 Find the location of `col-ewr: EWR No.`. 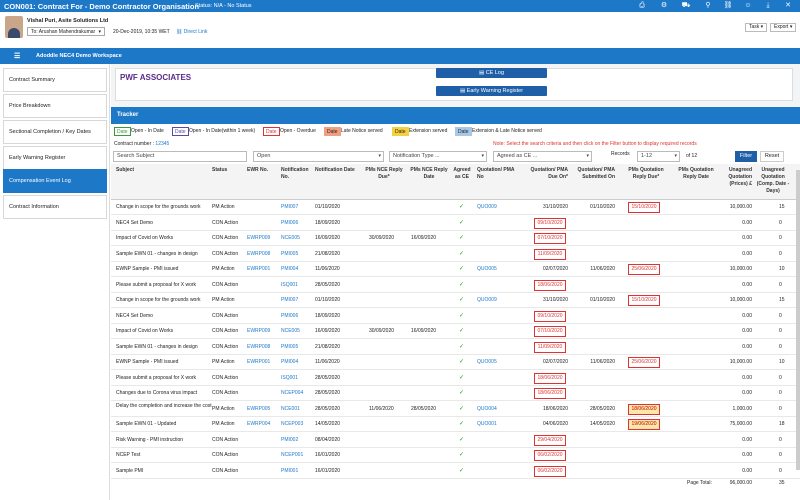

col-ewr: EWR No. is located at coordinates (258, 170).